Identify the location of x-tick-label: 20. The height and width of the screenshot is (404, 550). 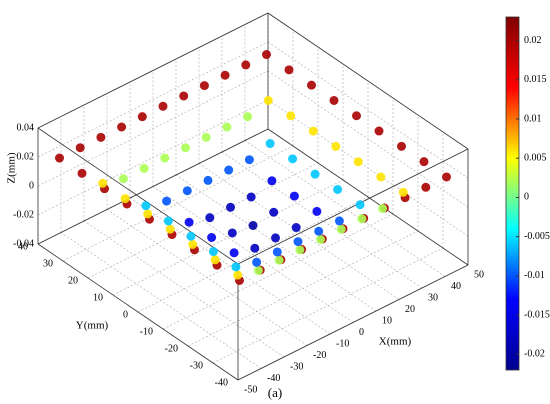
(410, 309).